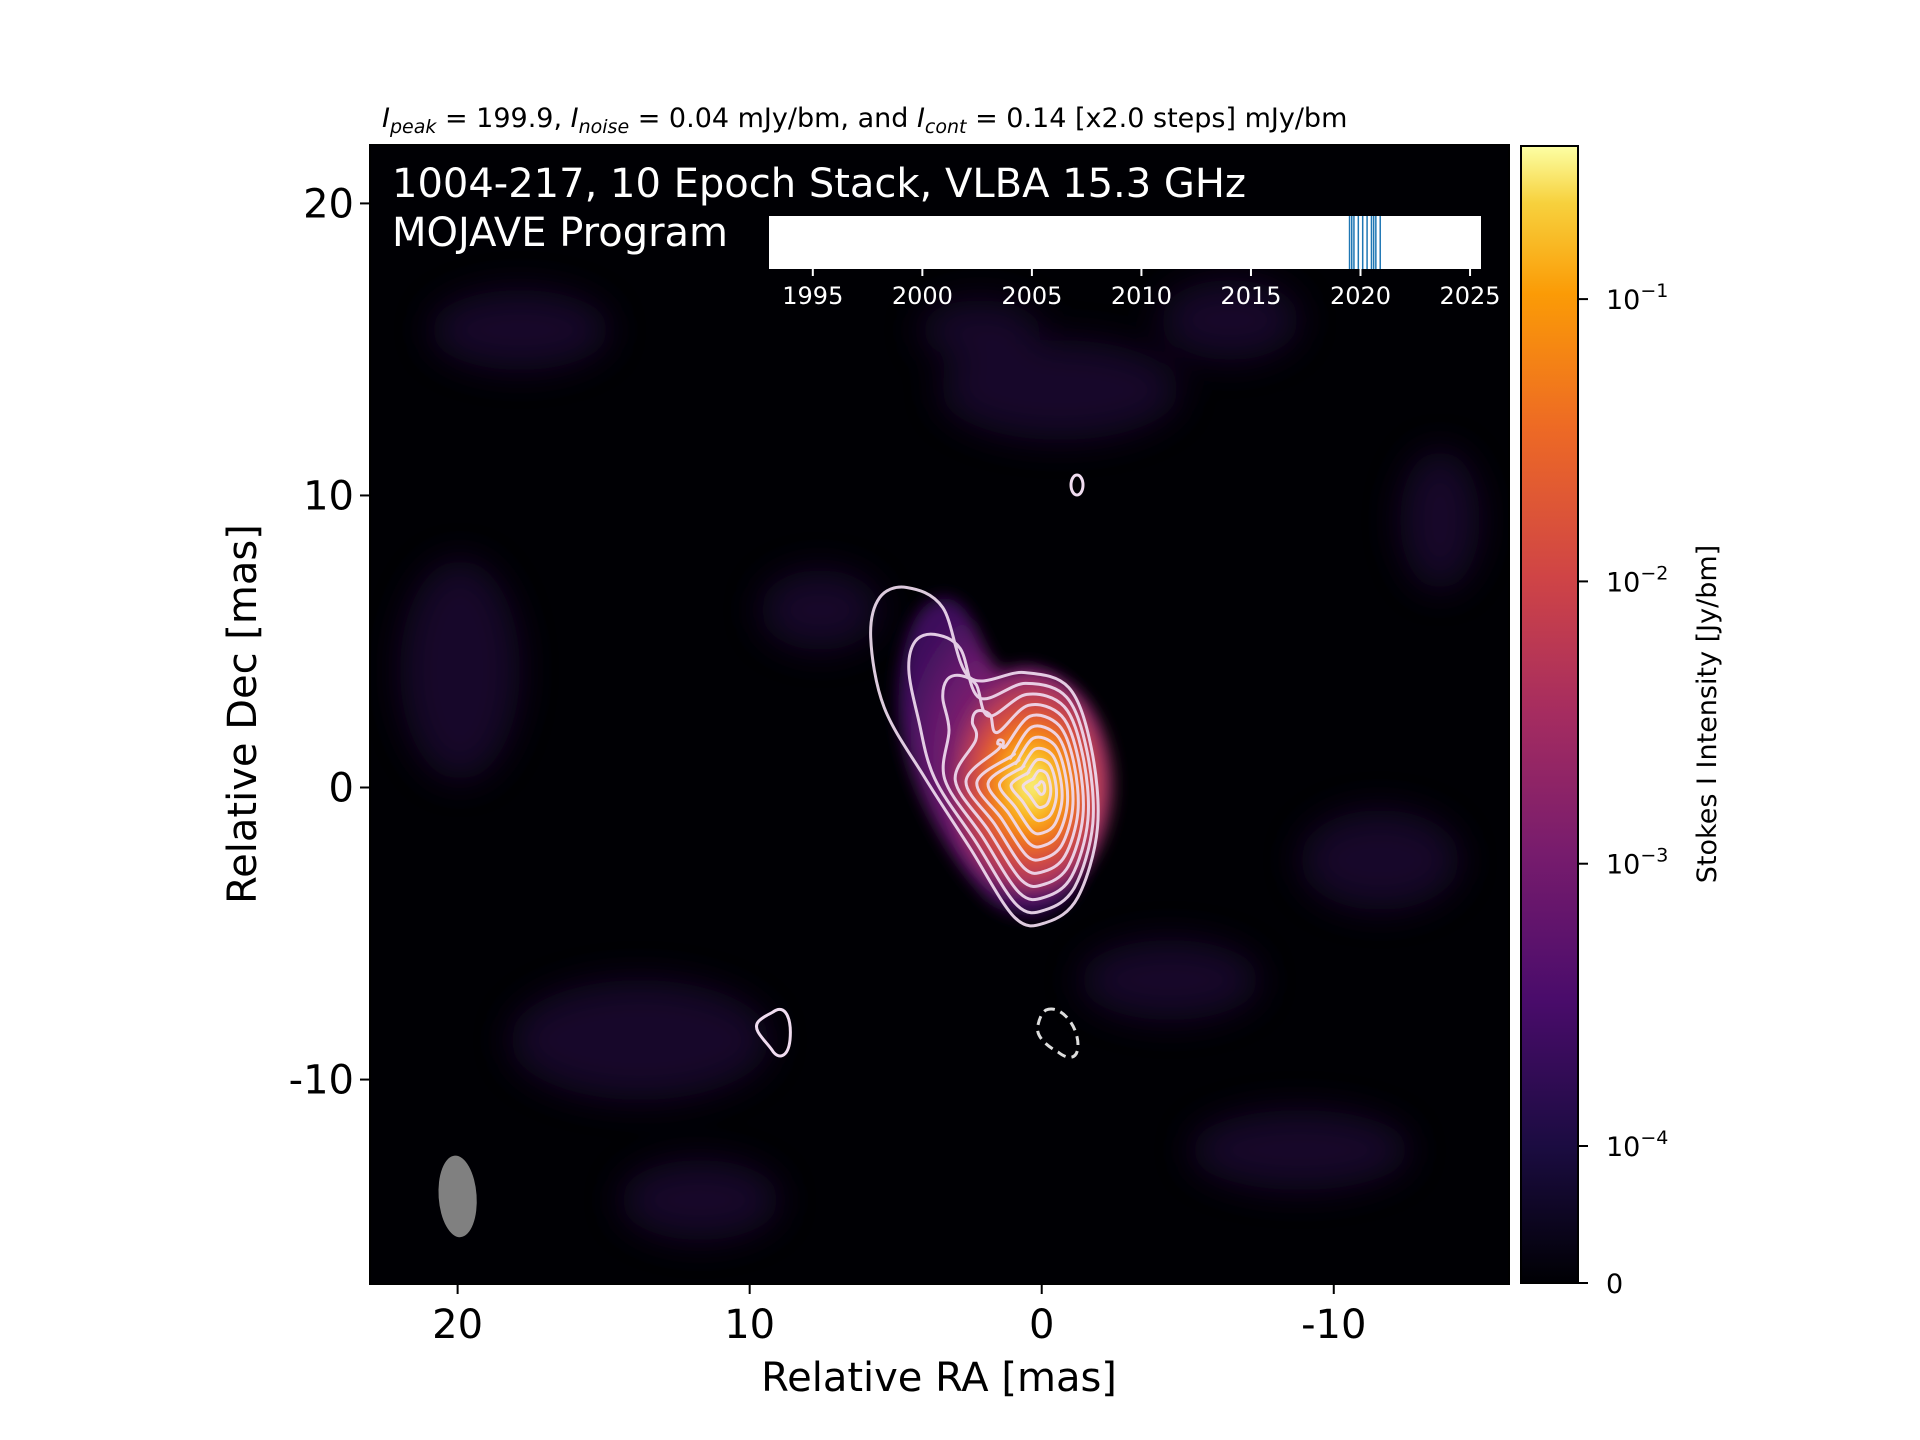  What do you see at coordinates (1637, 863) in the screenshot?
I see `colorbar-tick-label: 10⁻³` at bounding box center [1637, 863].